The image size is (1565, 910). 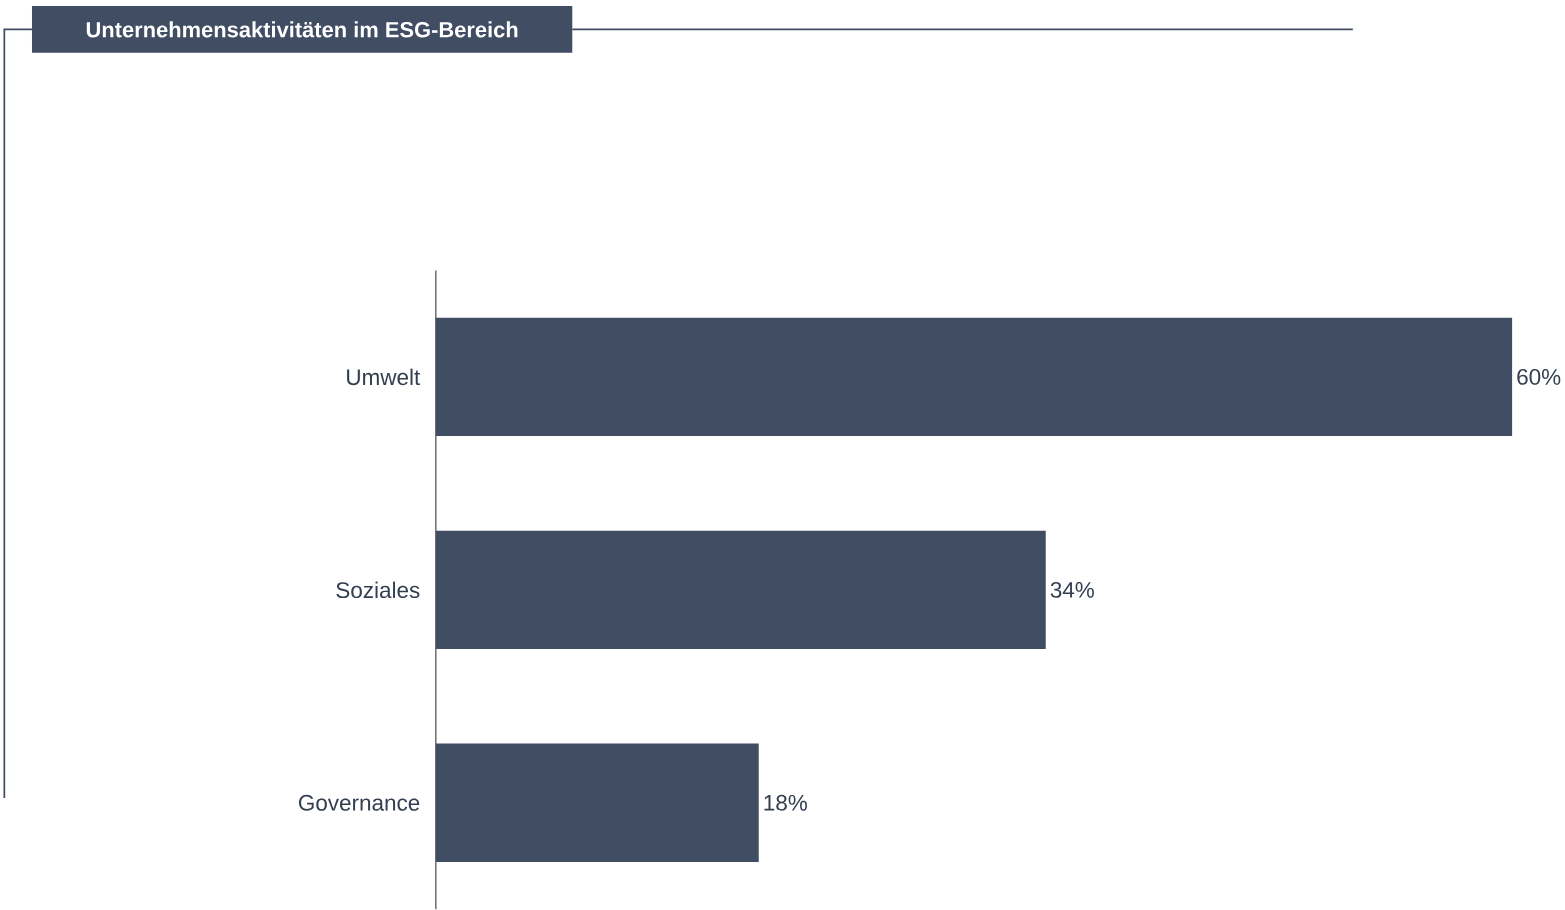 What do you see at coordinates (1539, 377) in the screenshot?
I see `data-label: 60%` at bounding box center [1539, 377].